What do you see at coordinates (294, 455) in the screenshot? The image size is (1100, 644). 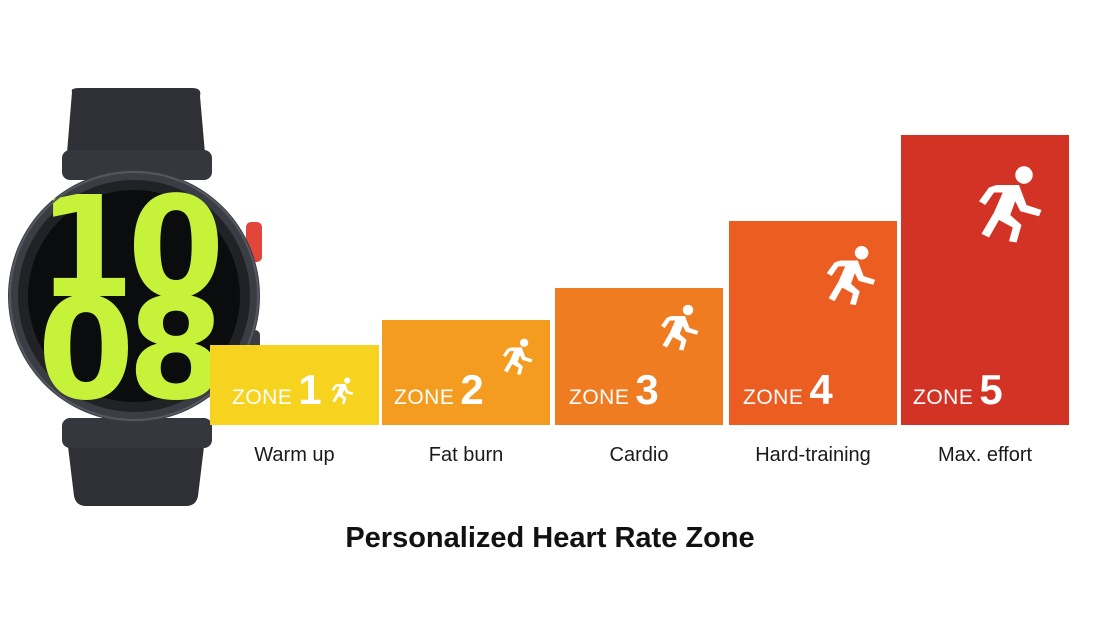 I see `zone-name-1: Warm up` at bounding box center [294, 455].